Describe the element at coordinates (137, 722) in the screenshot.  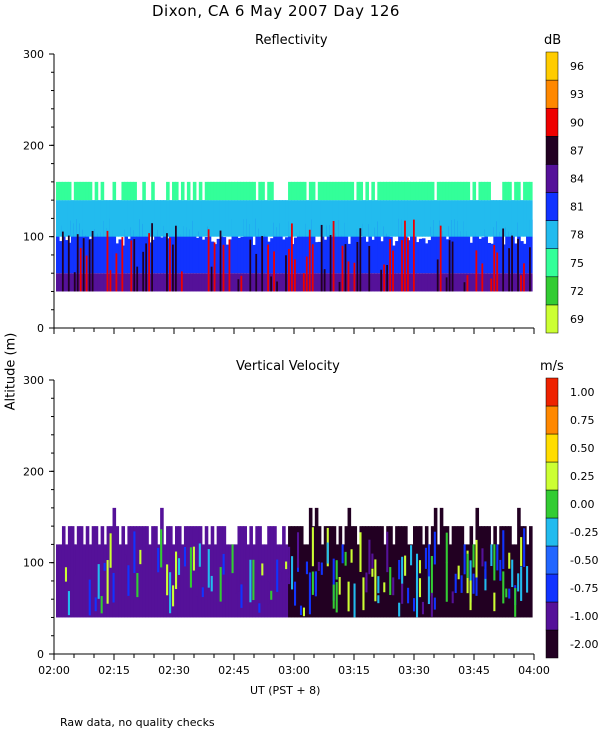
I see `footnote: Raw data, no quality checks` at that location.